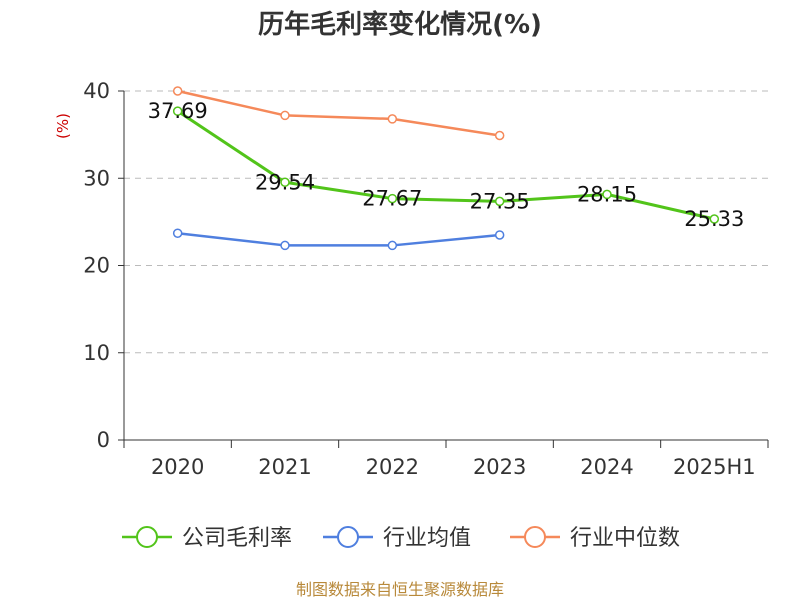 The height and width of the screenshot is (600, 800). I want to click on data-label: 27.35, so click(500, 201).